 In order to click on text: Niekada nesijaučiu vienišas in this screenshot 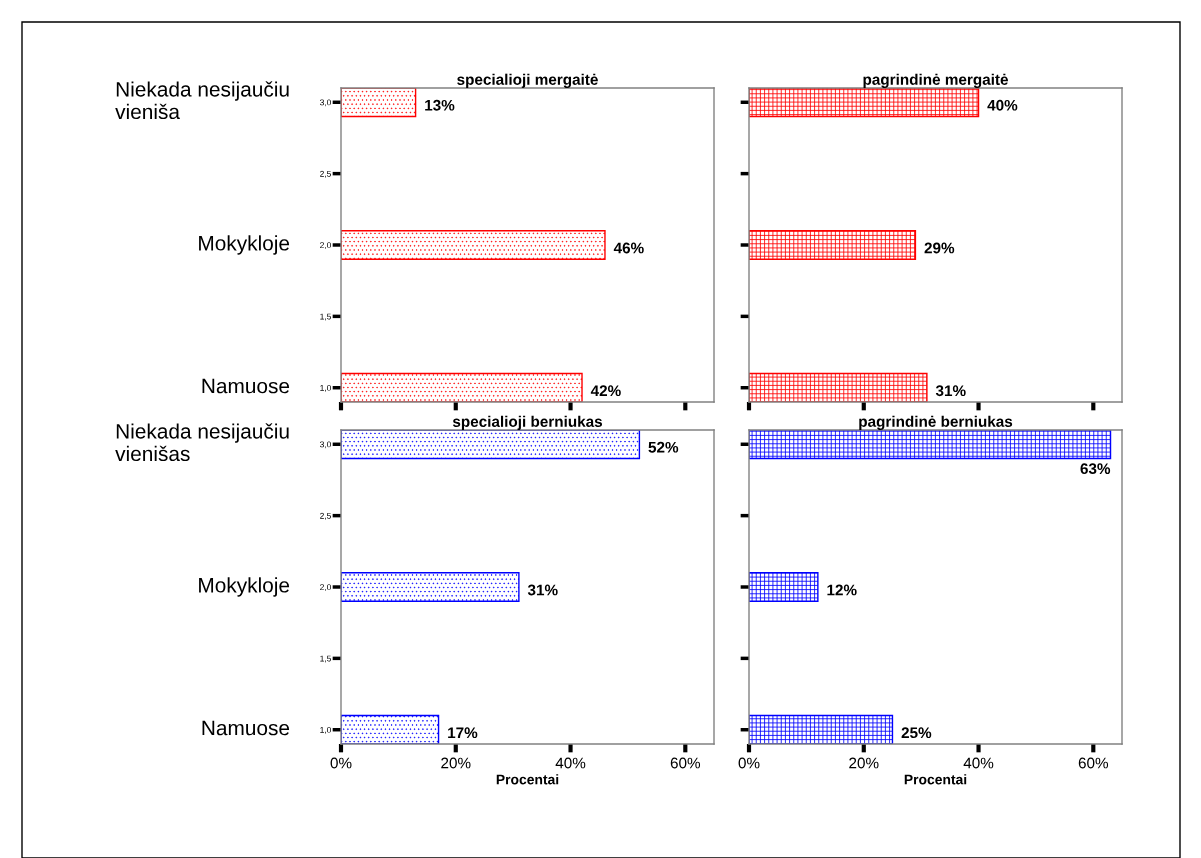, I will do `click(202, 442)`.